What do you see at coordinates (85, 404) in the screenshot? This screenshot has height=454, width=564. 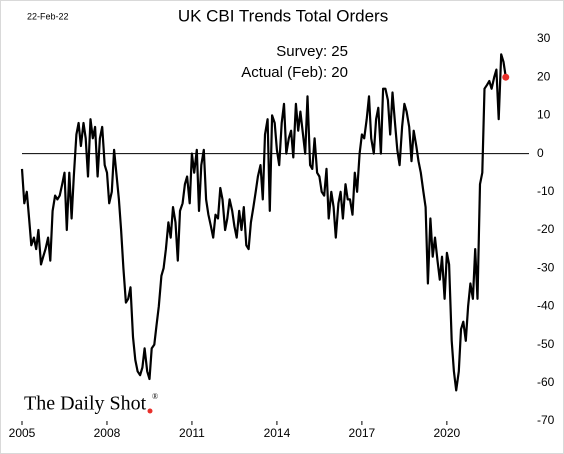 I see `source-logo: The Daily Shot` at bounding box center [85, 404].